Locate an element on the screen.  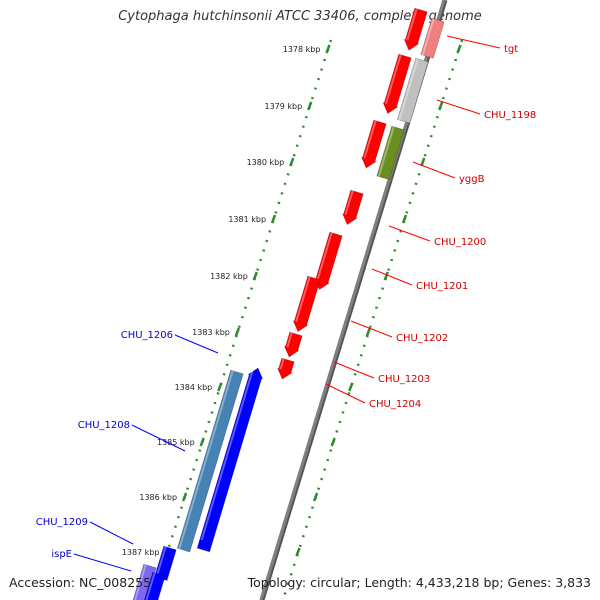
gene-label-forward: CHU_1203 is located at coordinates (404, 379).